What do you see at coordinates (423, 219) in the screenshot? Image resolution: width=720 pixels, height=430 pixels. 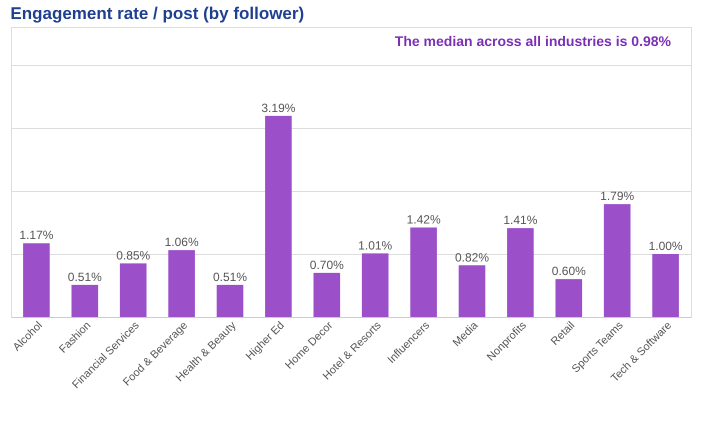 I see `data-label: 1.42%` at bounding box center [423, 219].